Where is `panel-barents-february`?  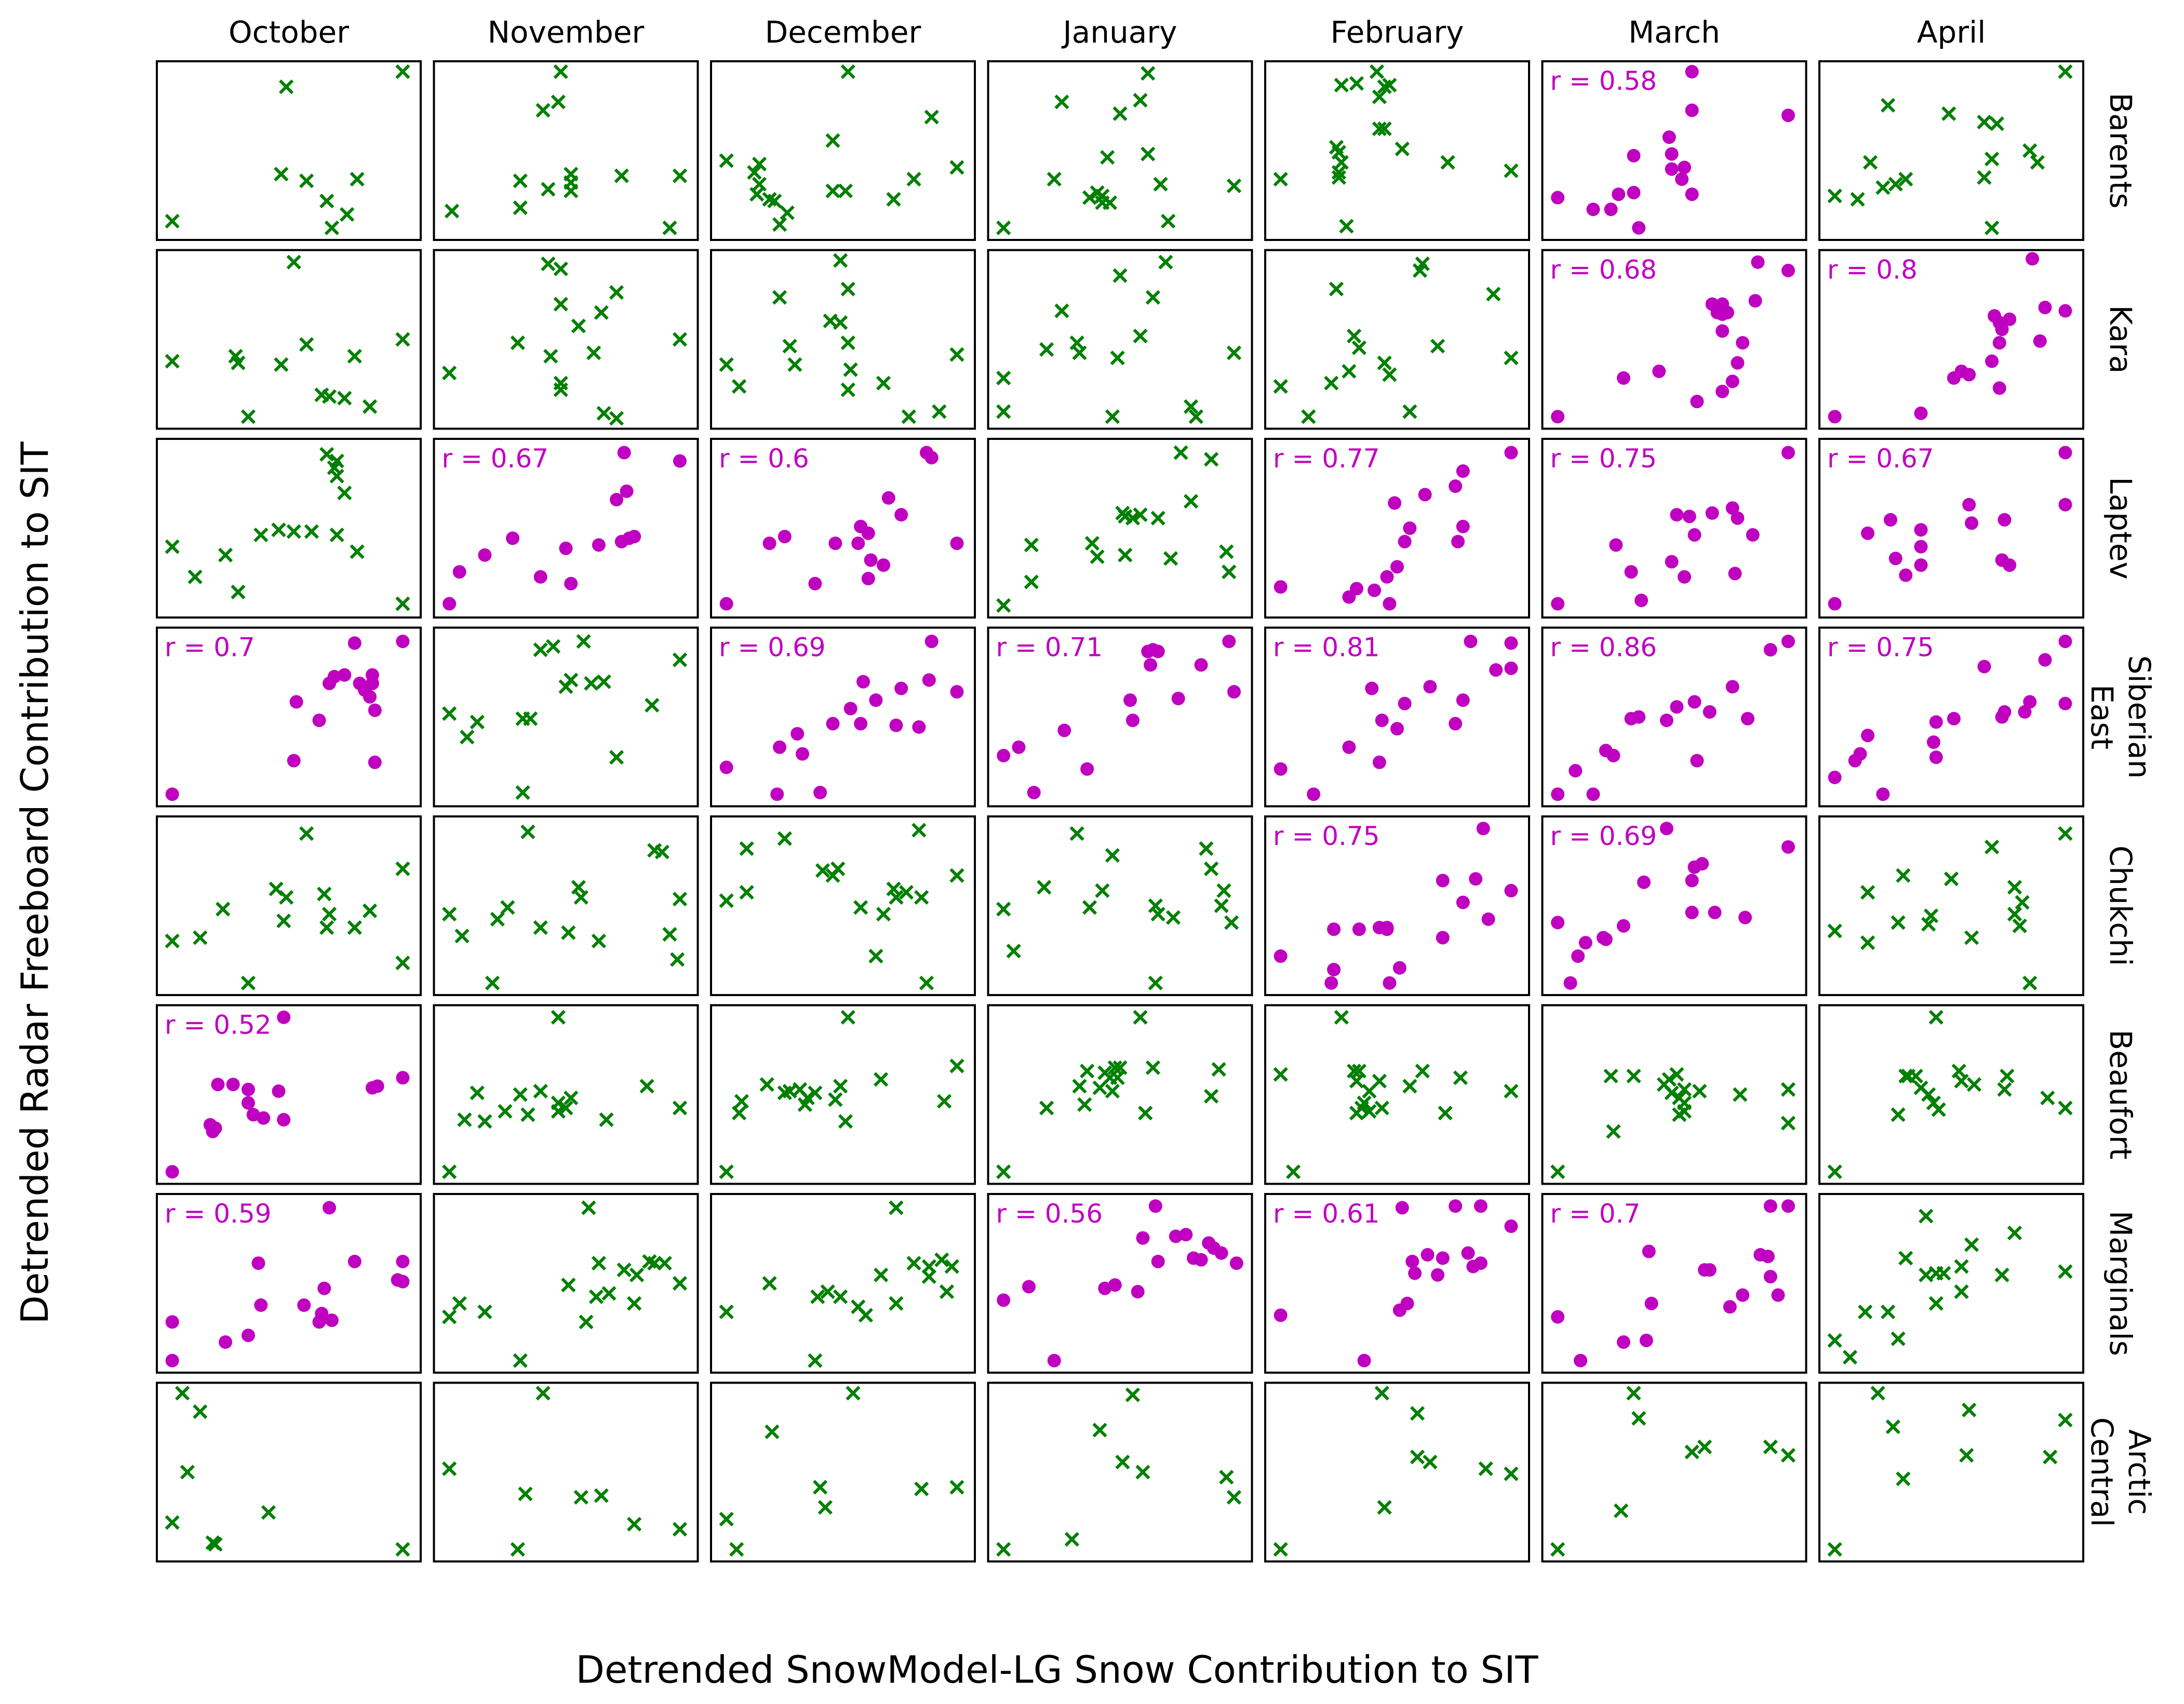
panel-barents-february is located at coordinates (1397, 150).